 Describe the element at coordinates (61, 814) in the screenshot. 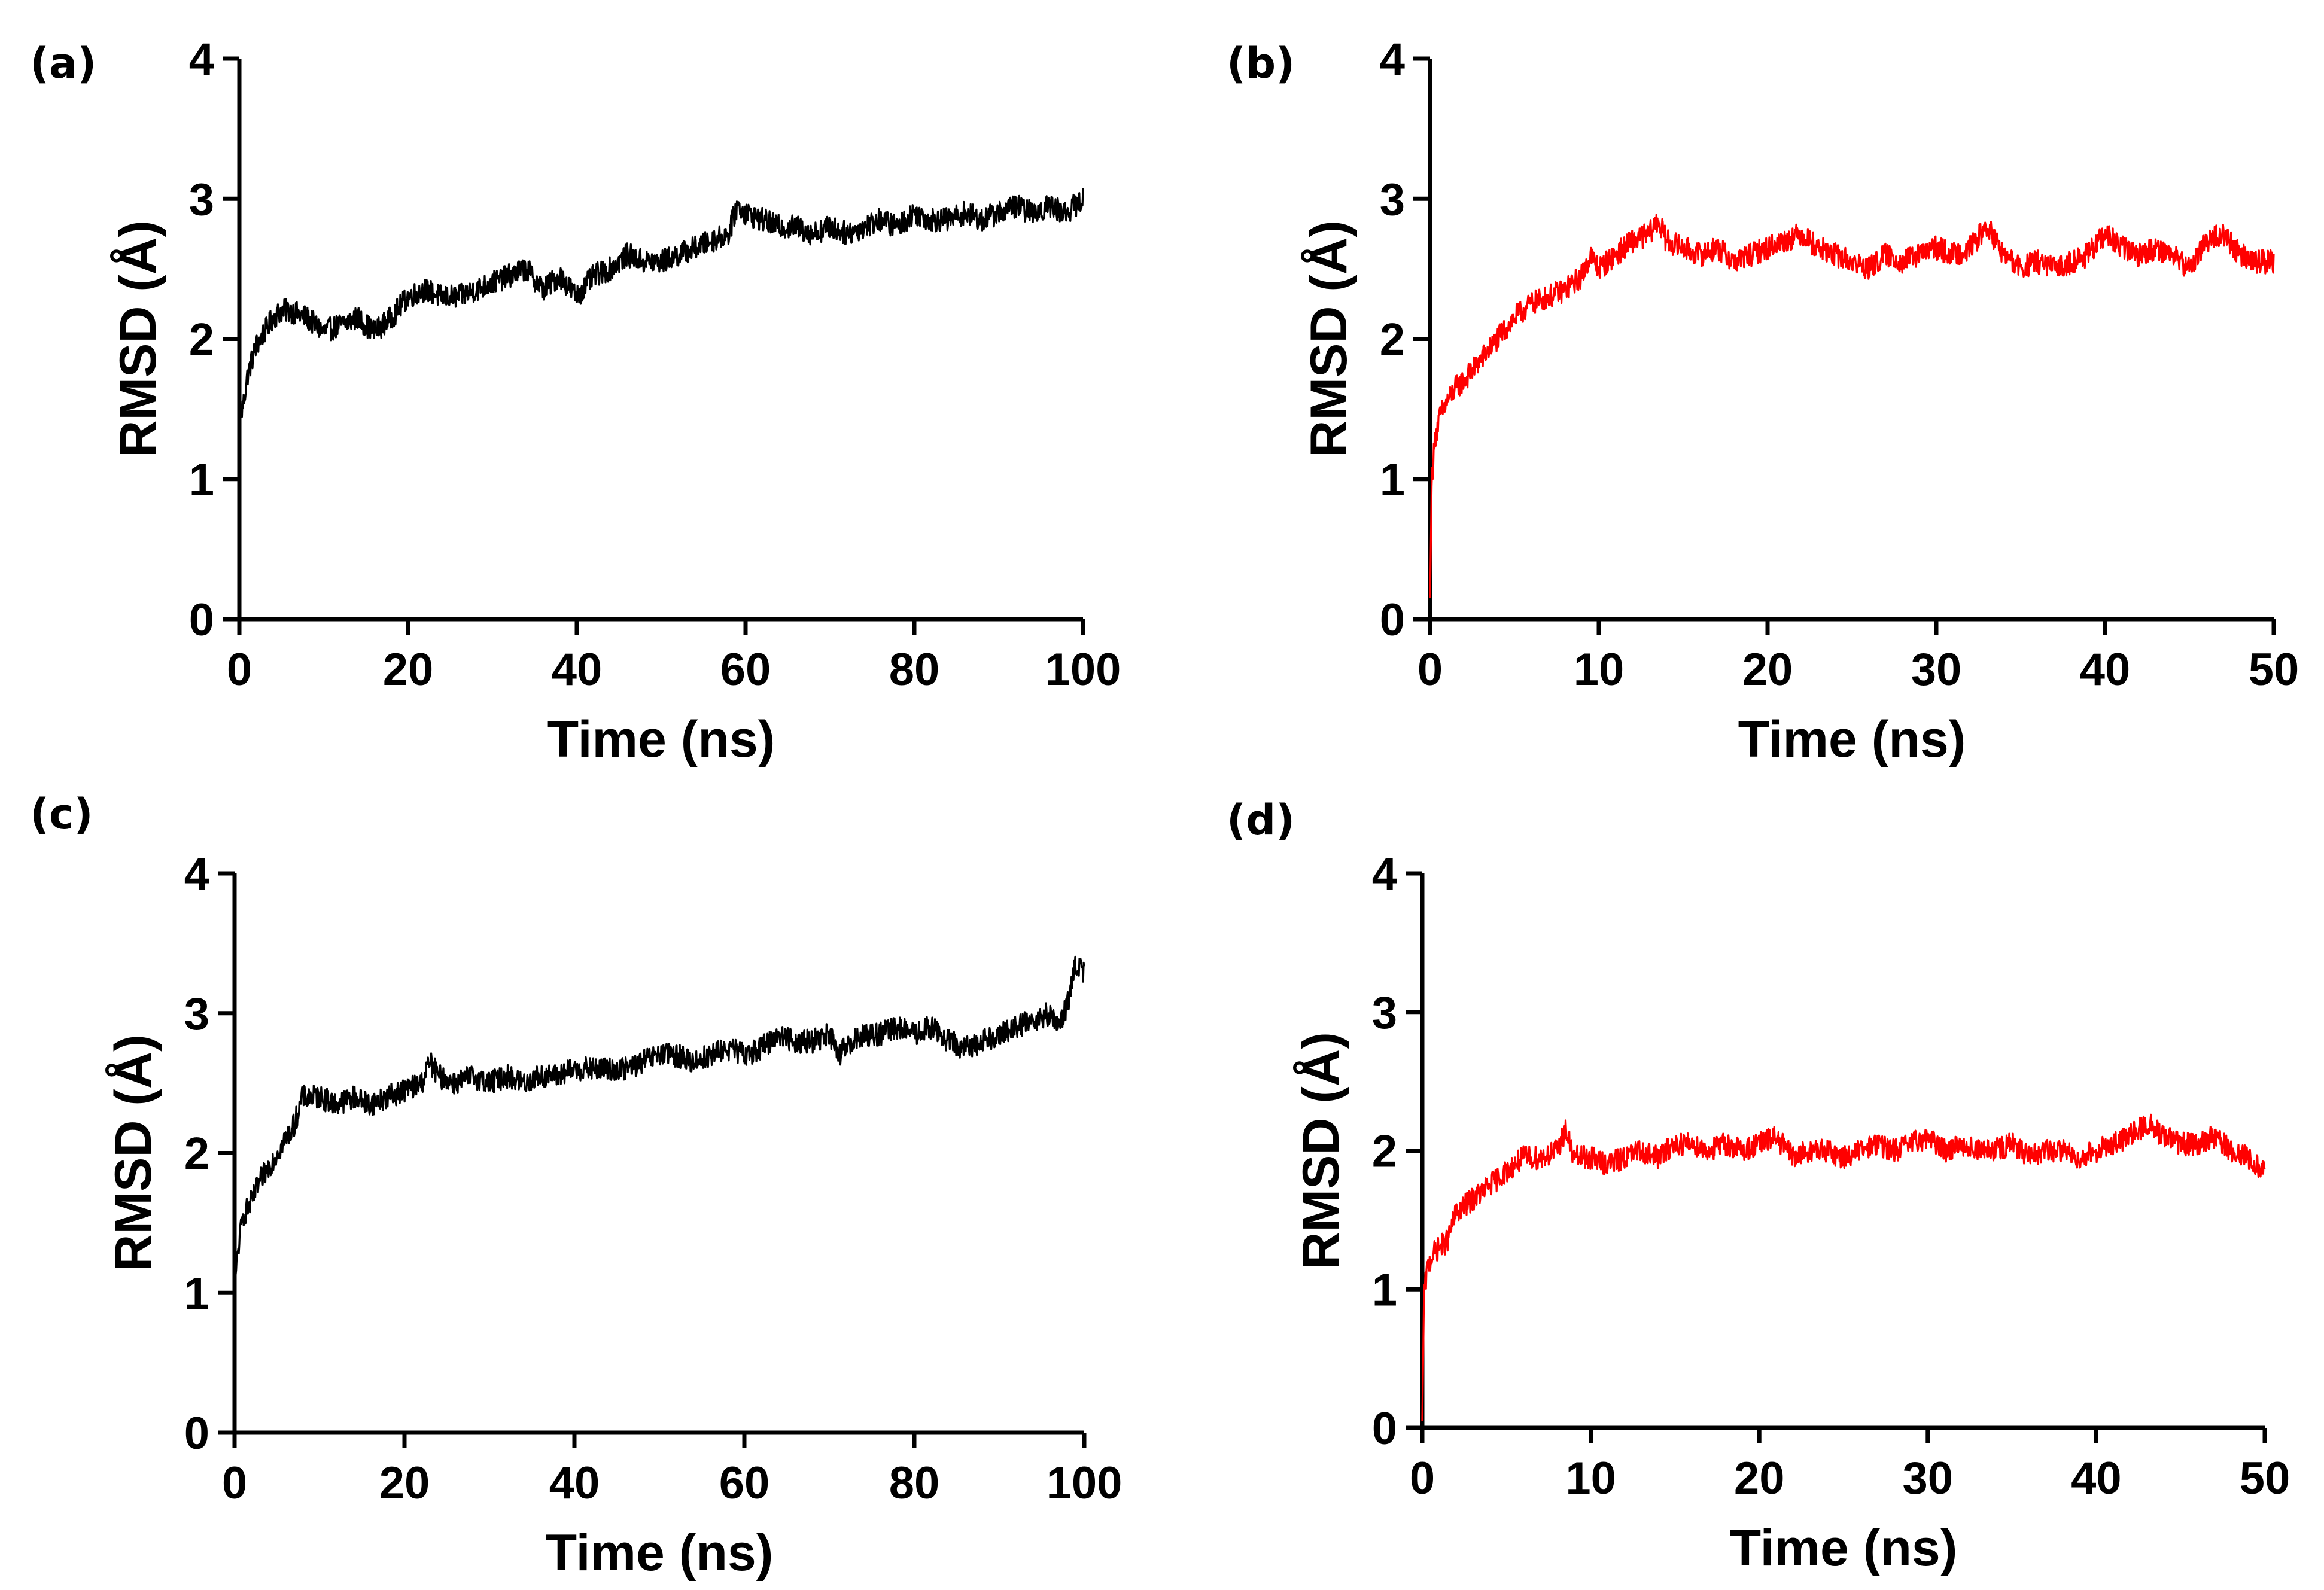

I see `panel-label: (c)` at that location.